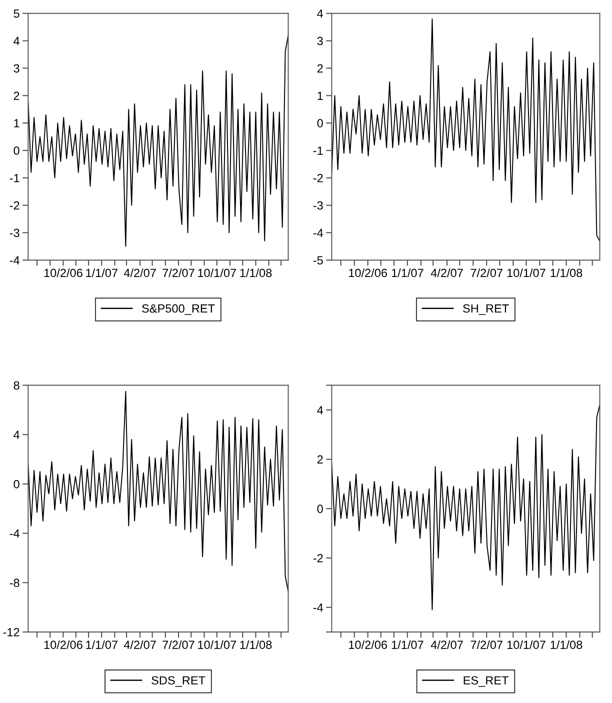 Image resolution: width=612 pixels, height=703 pixels. What do you see at coordinates (486, 309) in the screenshot?
I see `legend-label: SH_RET` at bounding box center [486, 309].